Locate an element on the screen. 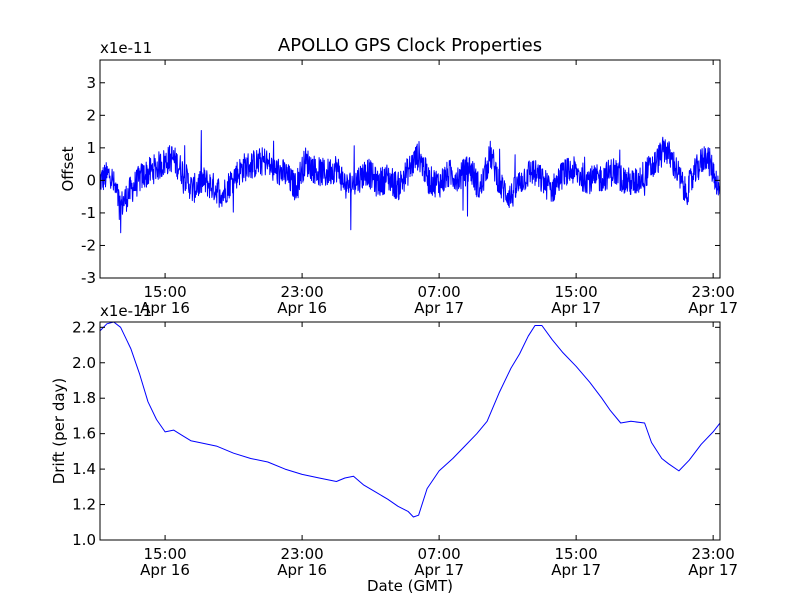  drift-y-tick-label: 2.0 is located at coordinates (84, 363).